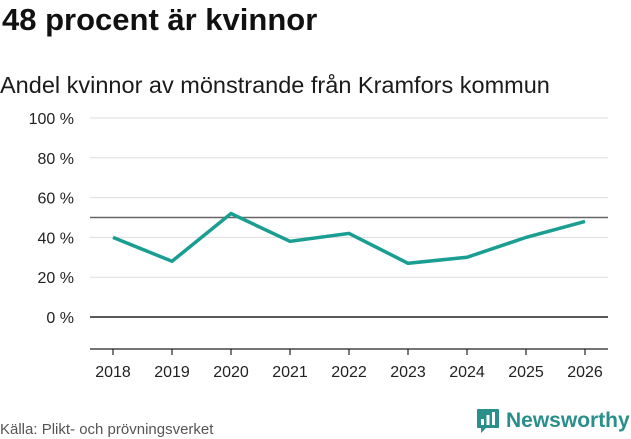  I want to click on x-tick-label: 2022, so click(349, 372).